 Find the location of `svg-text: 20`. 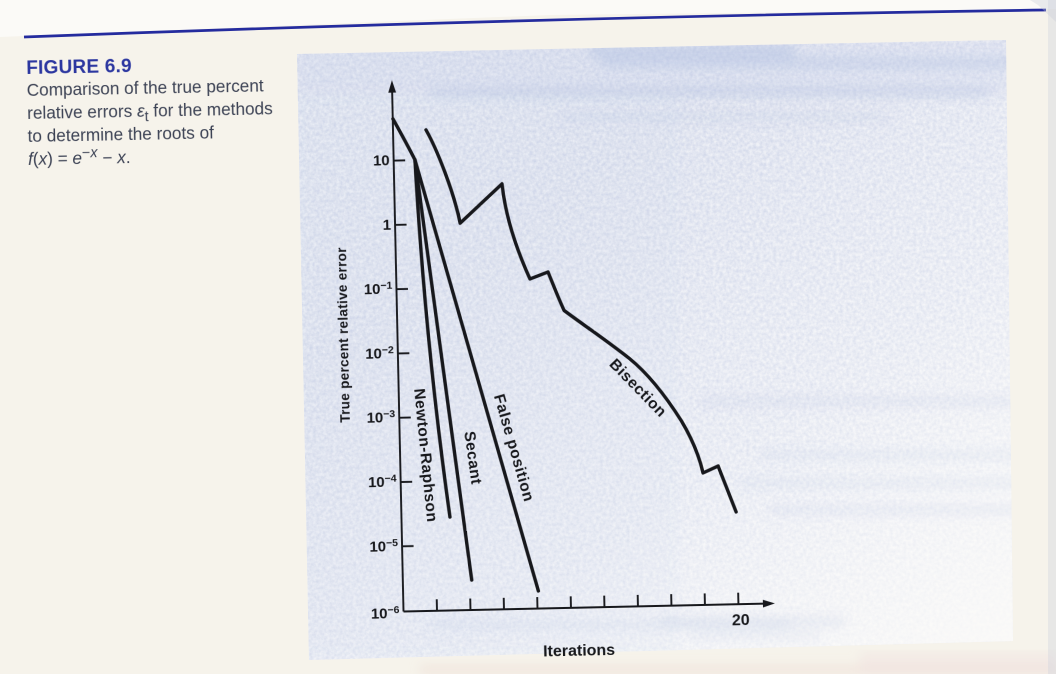

svg-text: 20 is located at coordinates (741, 620).